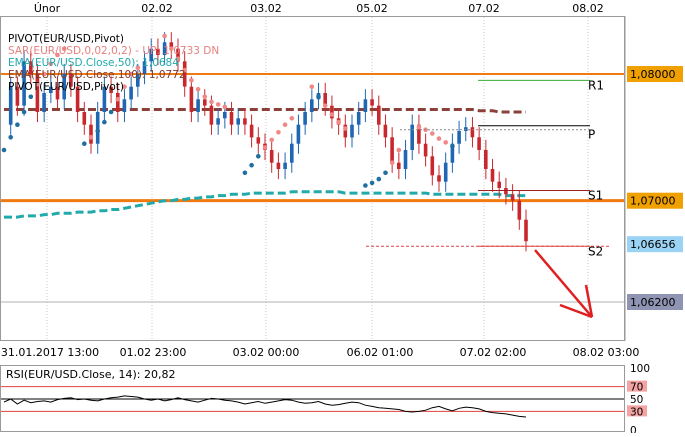  I want to click on top-date-label: Únor, so click(47, 8).